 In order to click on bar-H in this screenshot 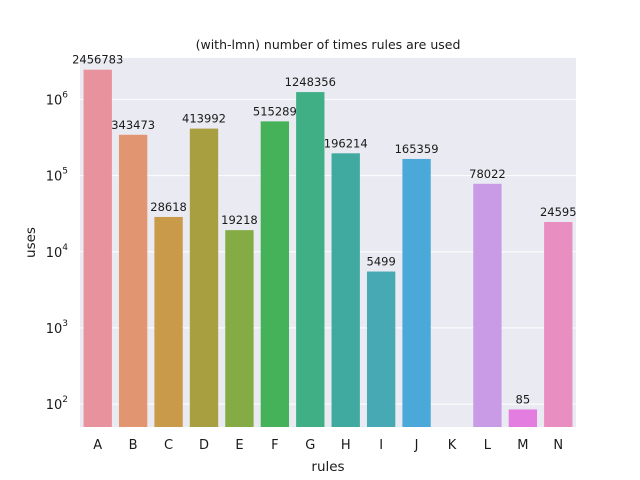, I will do `click(345, 290)`.